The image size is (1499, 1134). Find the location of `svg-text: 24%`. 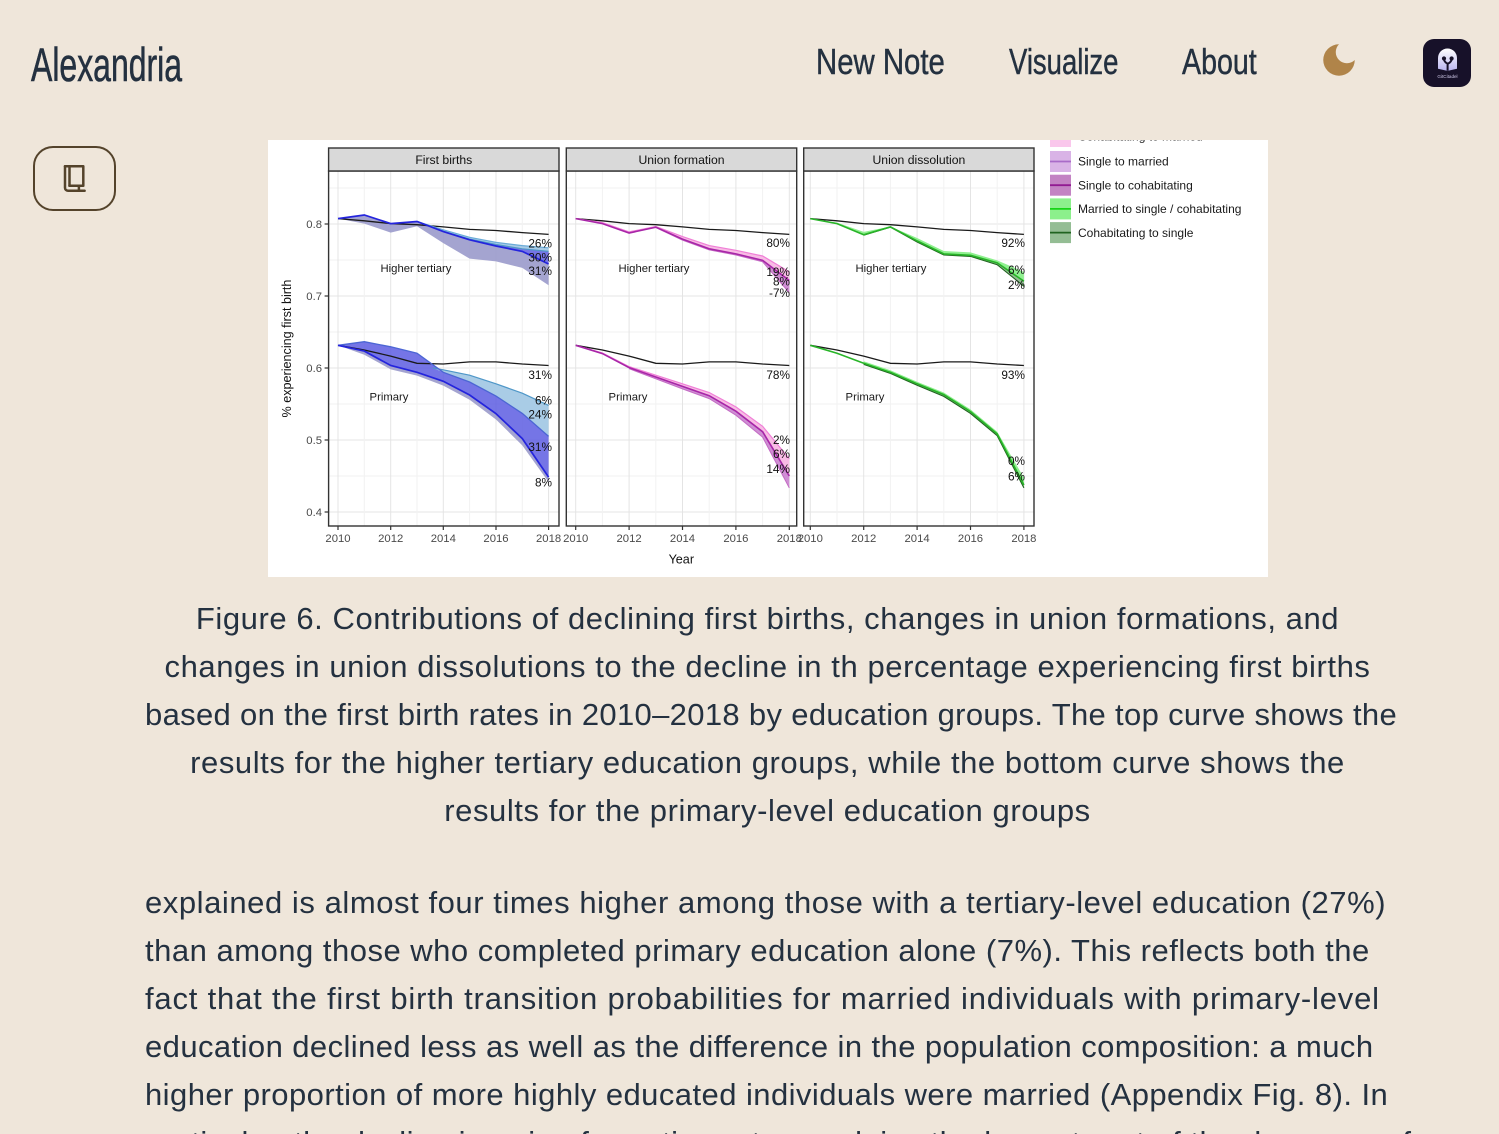

svg-text: 24% is located at coordinates (540, 414).